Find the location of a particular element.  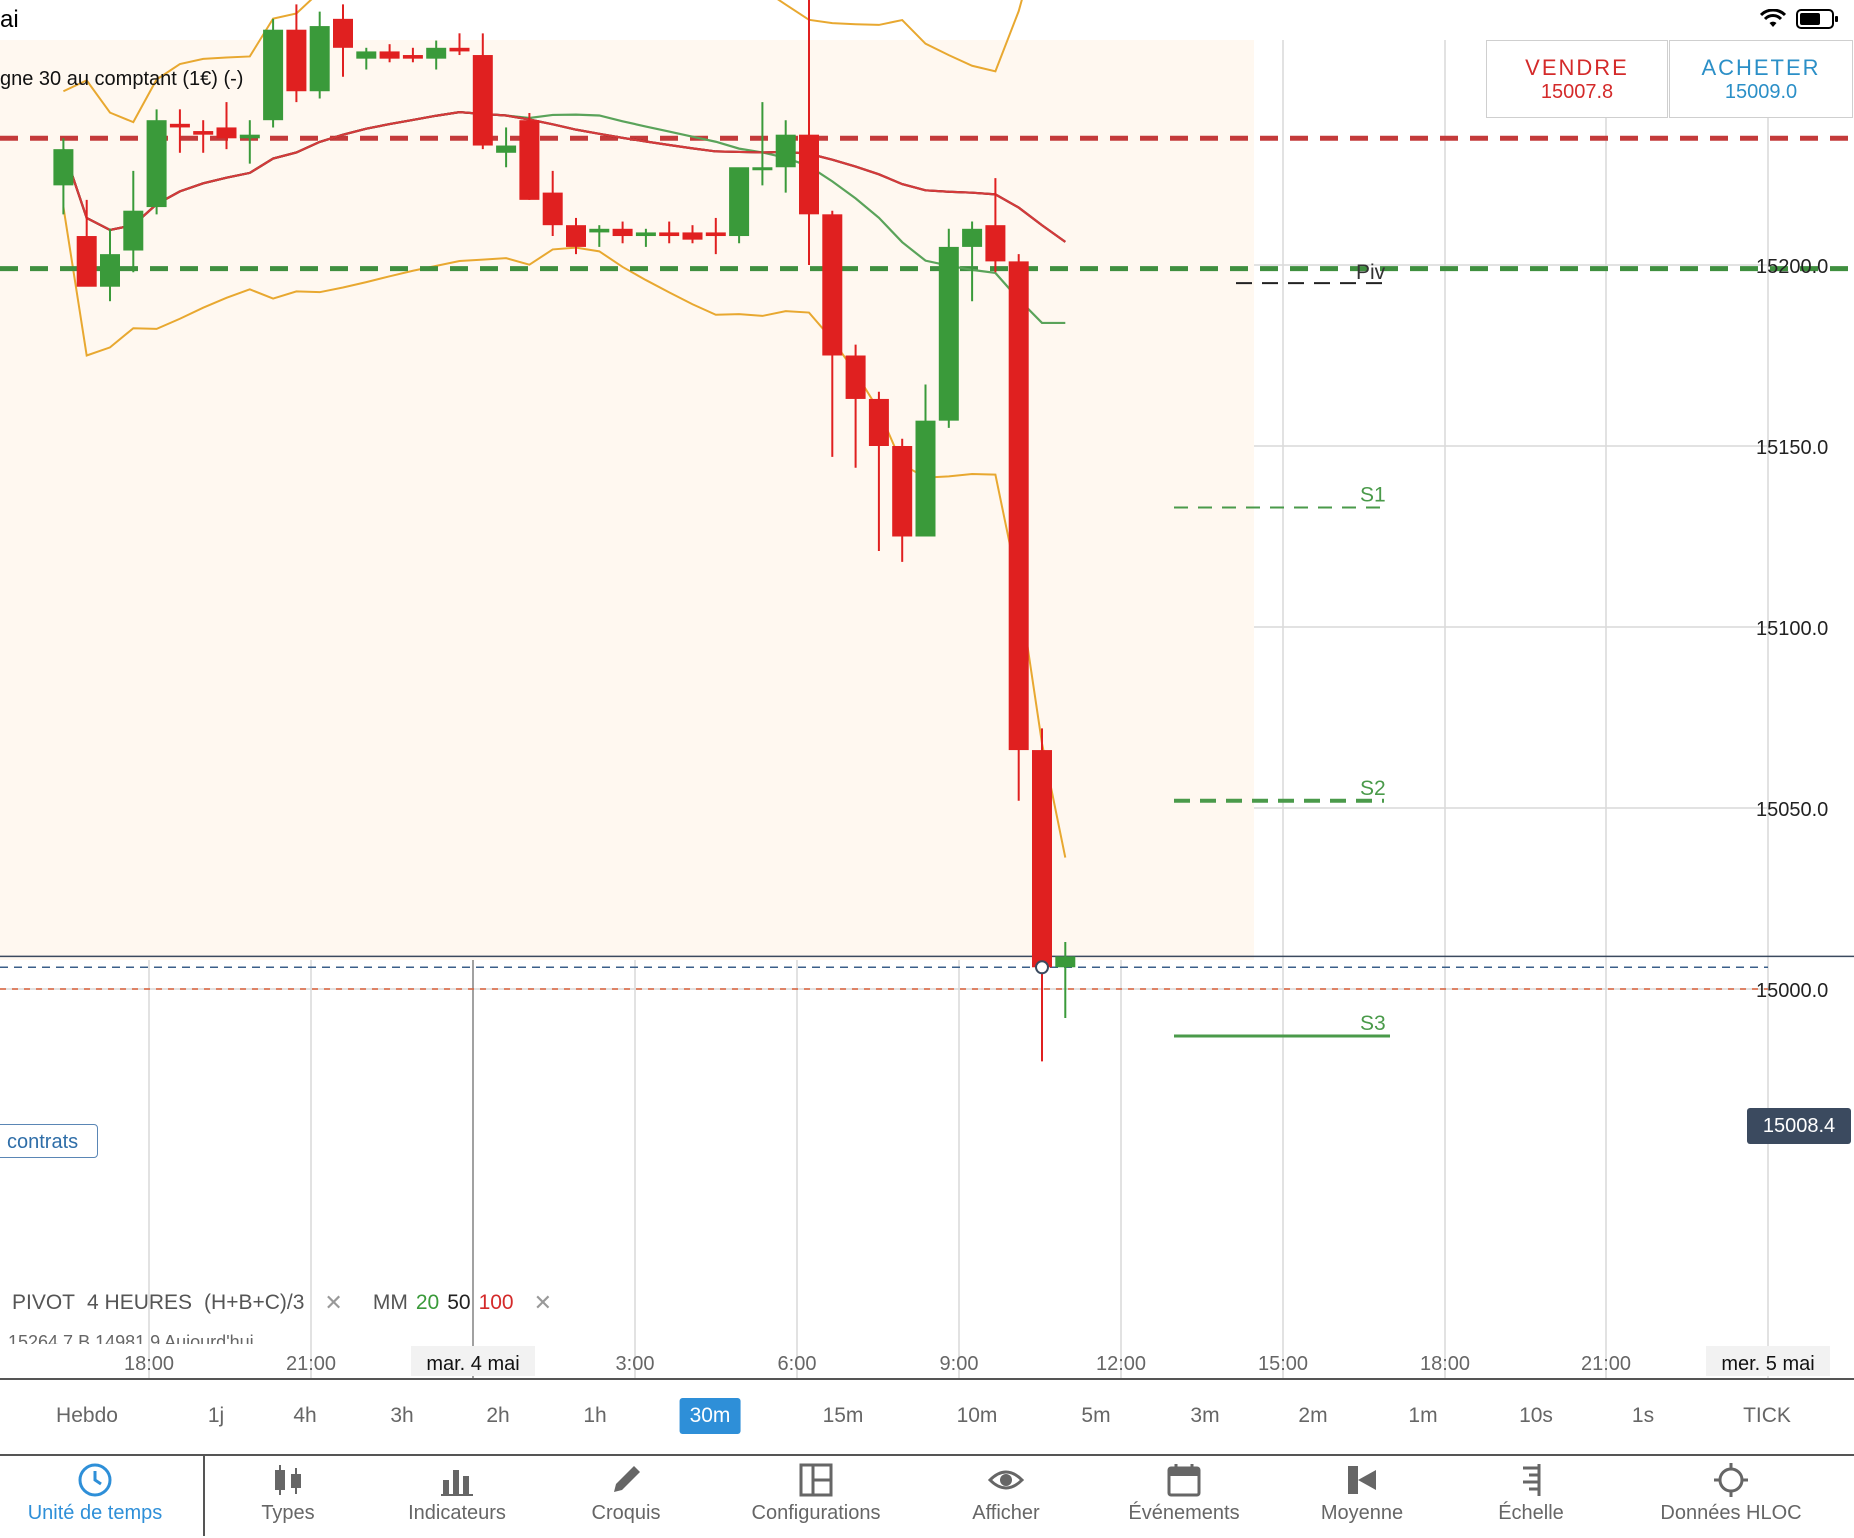

timeframe-3h: 3h is located at coordinates (402, 1415).